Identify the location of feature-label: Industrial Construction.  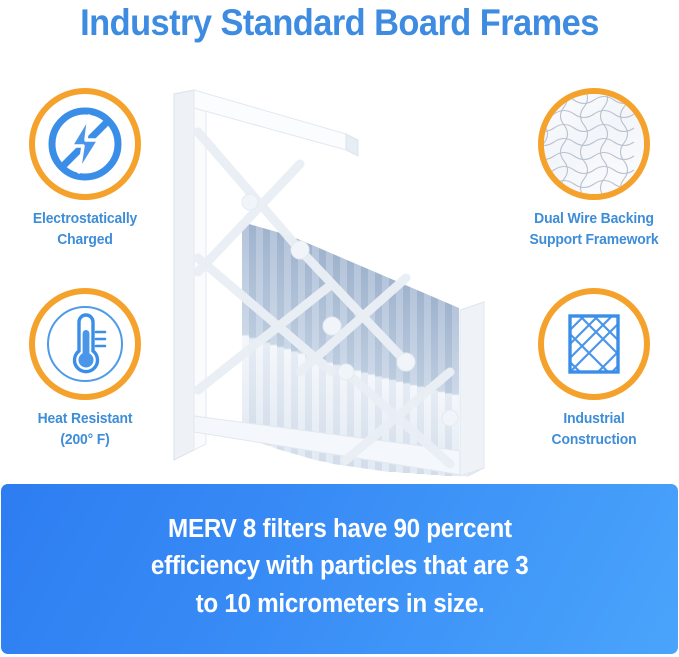
(594, 429).